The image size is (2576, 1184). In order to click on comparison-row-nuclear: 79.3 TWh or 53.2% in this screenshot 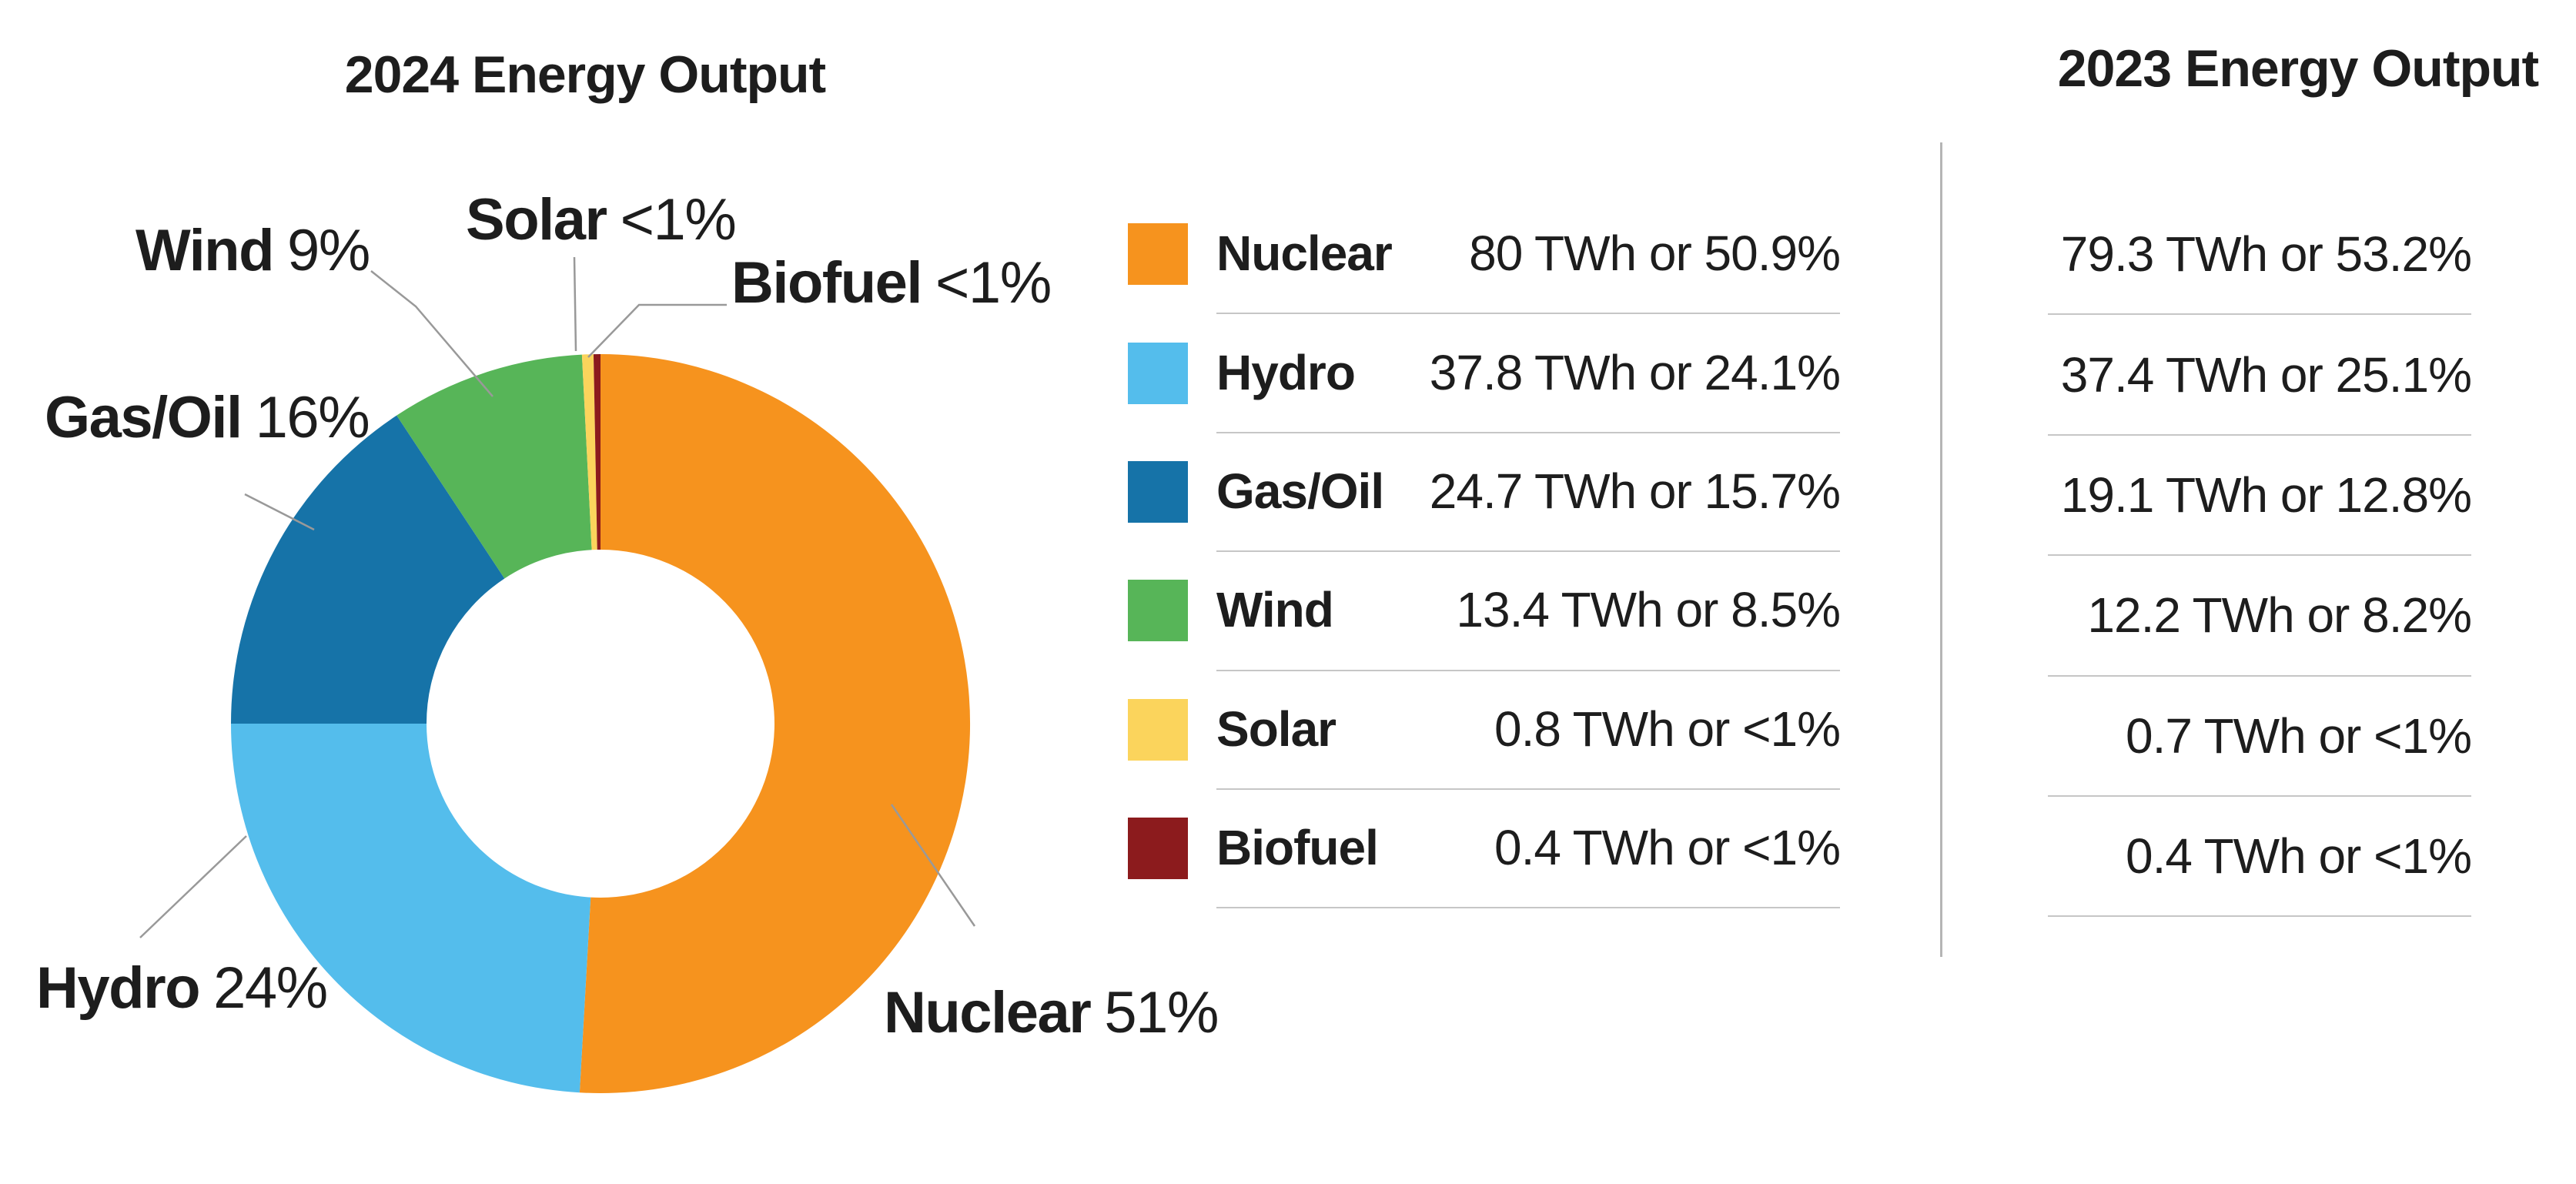, I will do `click(2260, 255)`.